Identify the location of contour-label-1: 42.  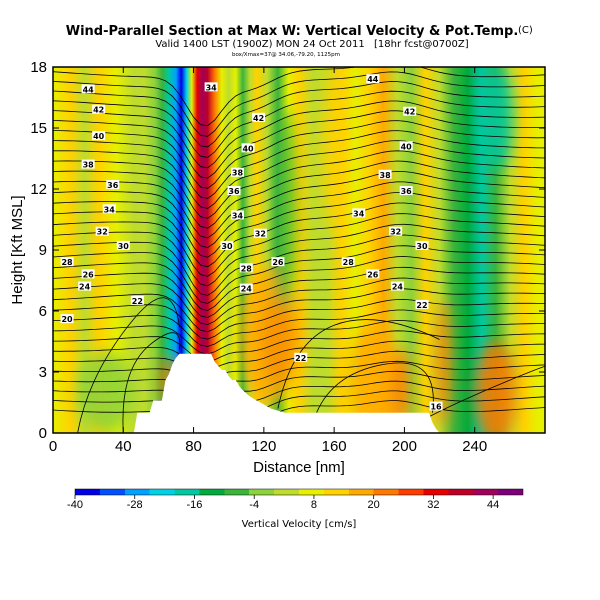
(99, 109).